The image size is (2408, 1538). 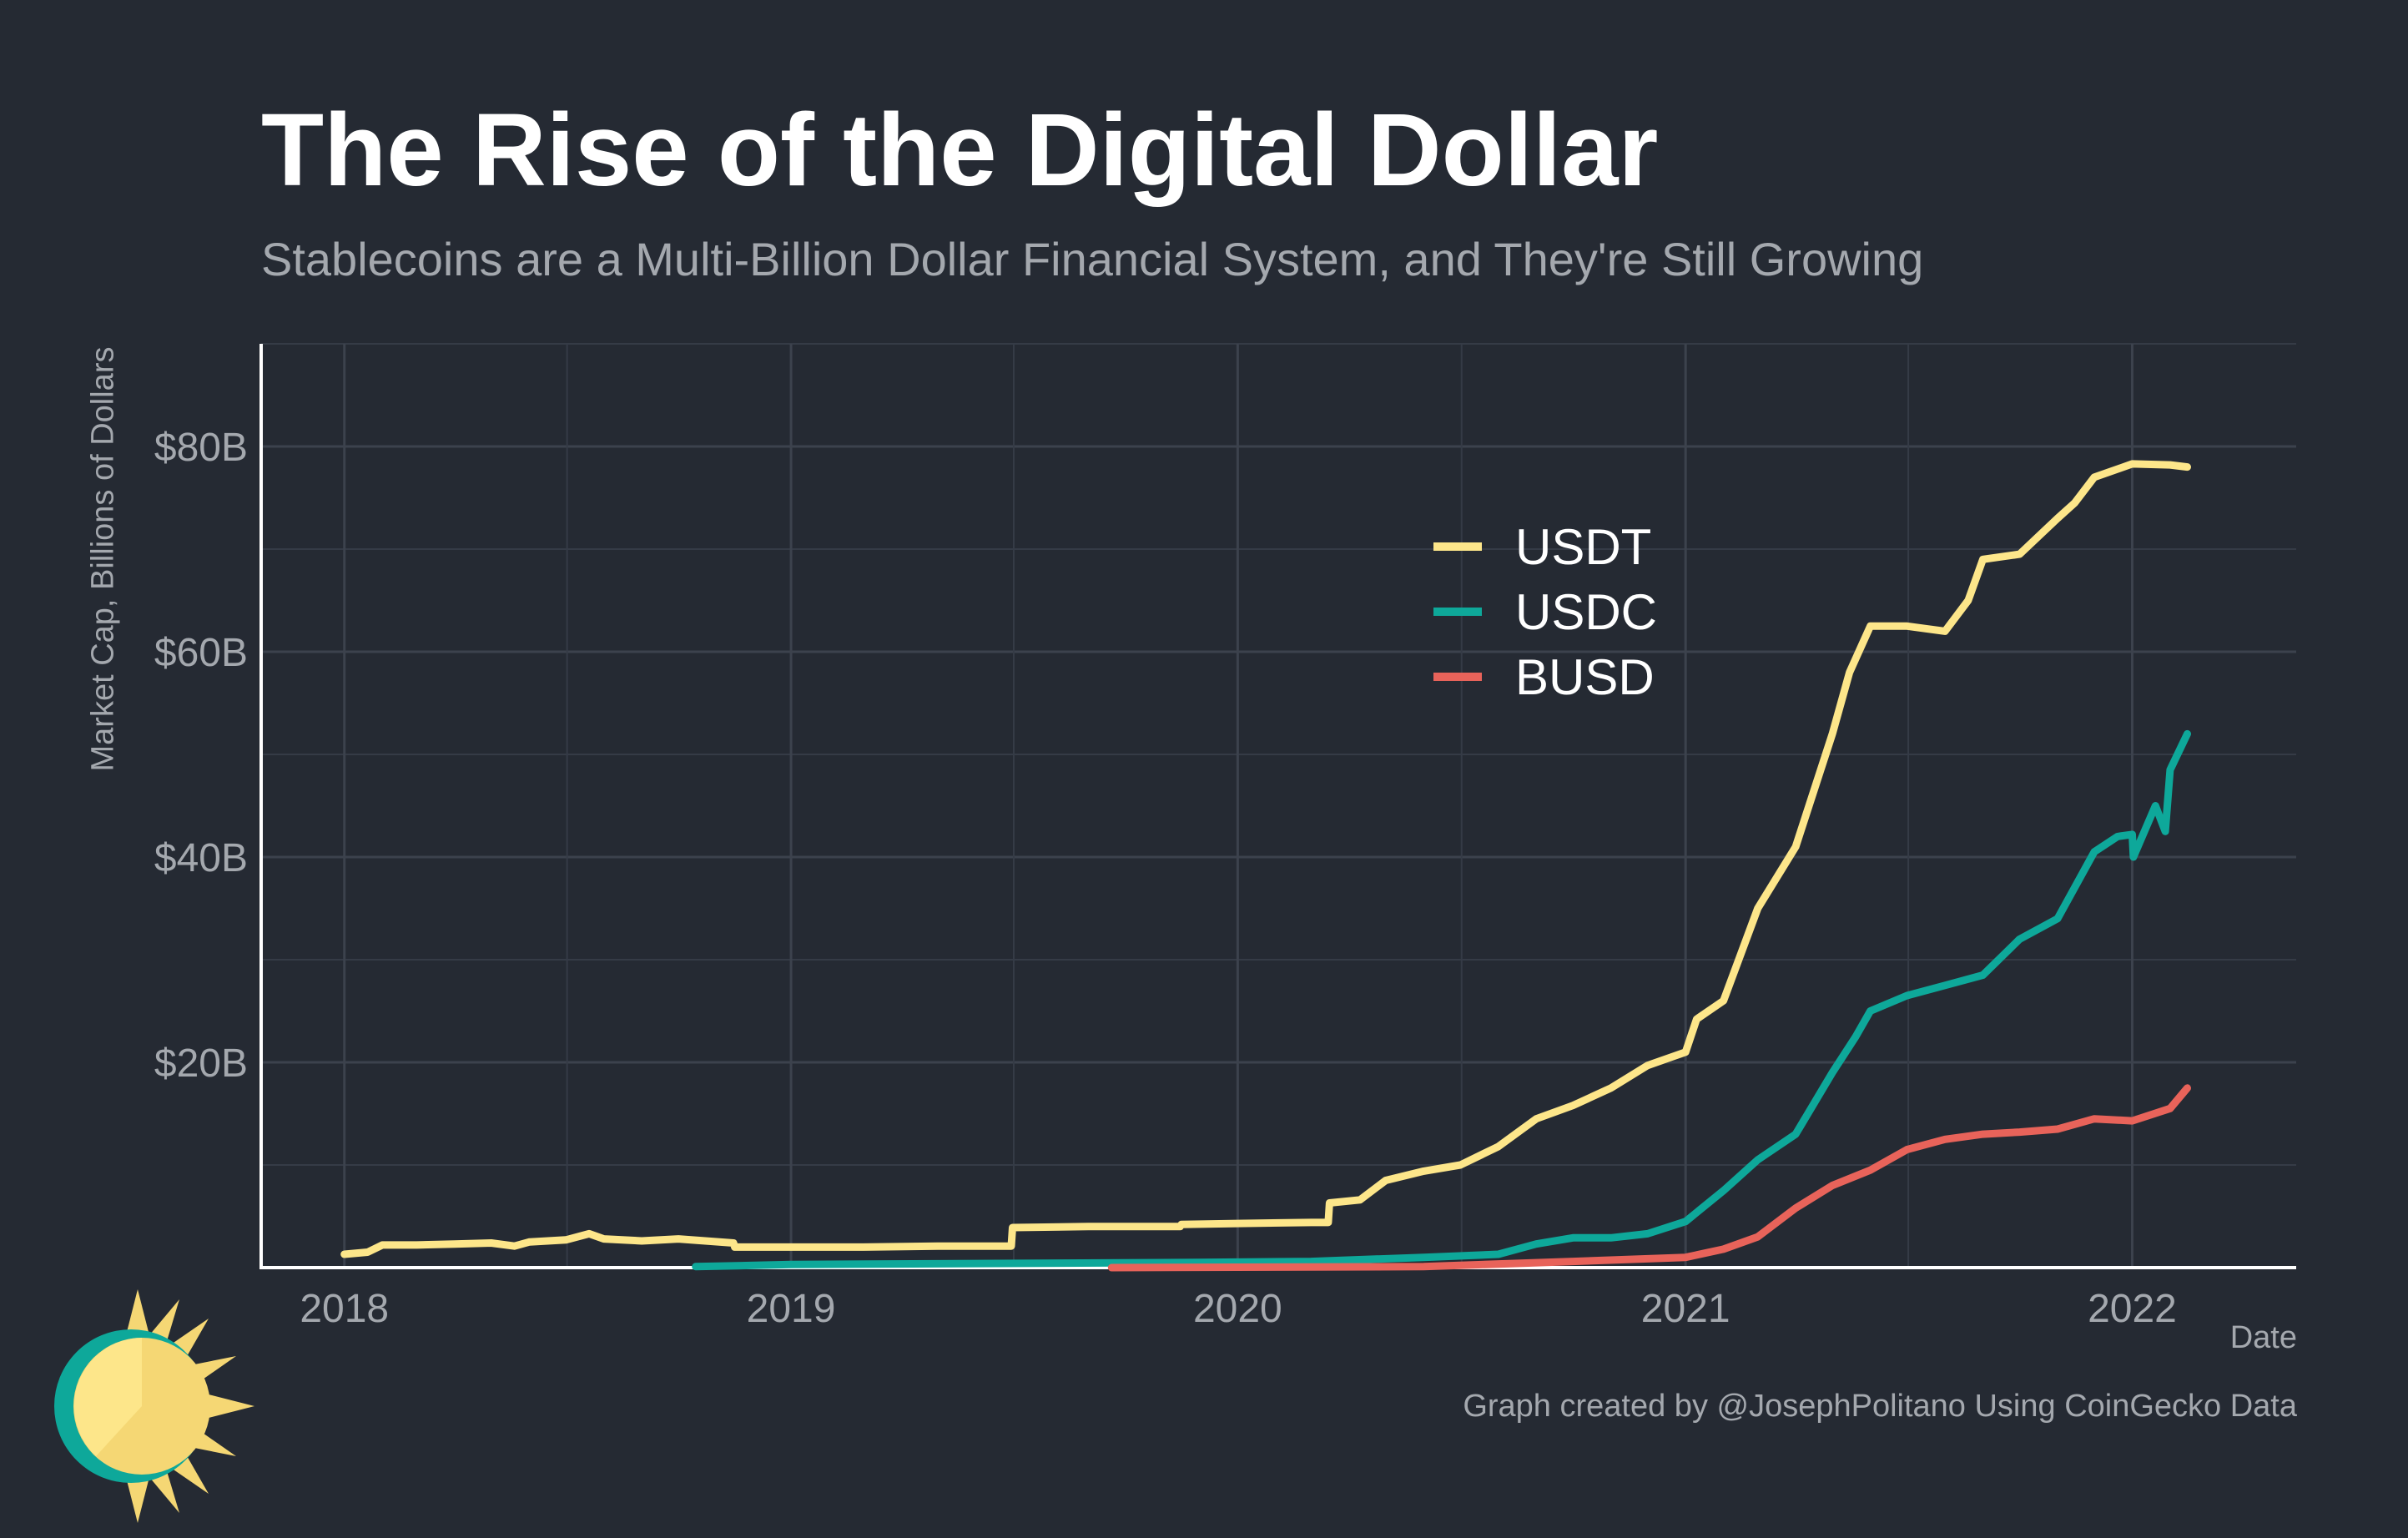 What do you see at coordinates (154, 1406) in the screenshot?
I see `sun-logo-icon` at bounding box center [154, 1406].